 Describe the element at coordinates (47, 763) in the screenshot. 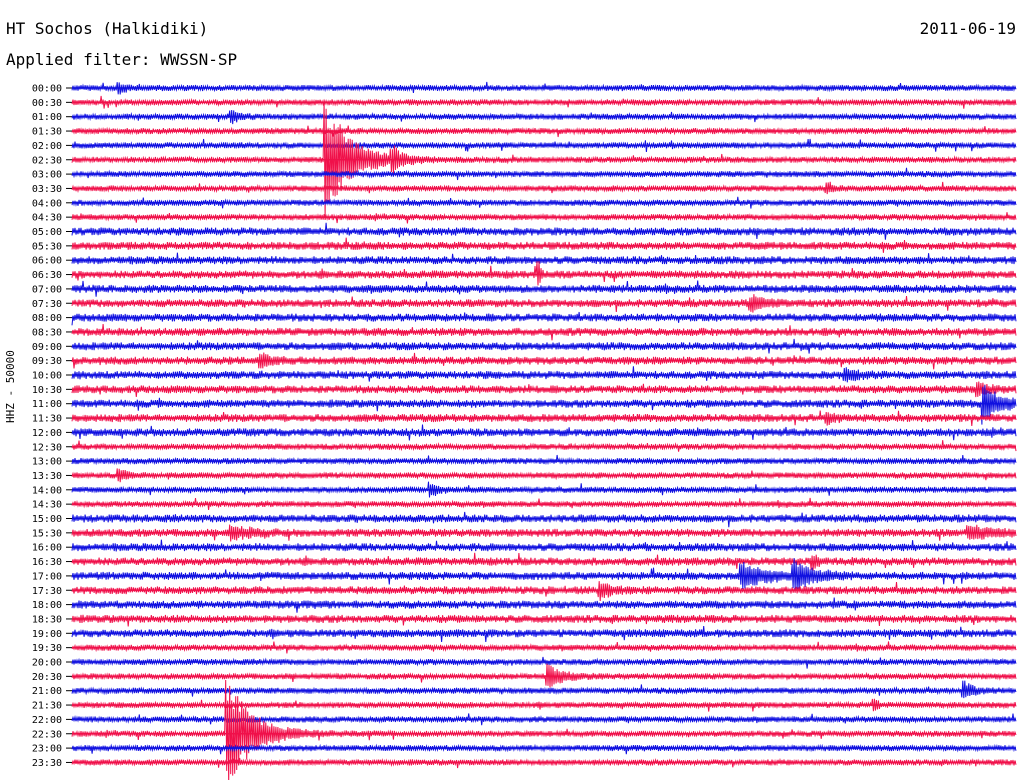

I see `row-time-label: 23:30` at that location.